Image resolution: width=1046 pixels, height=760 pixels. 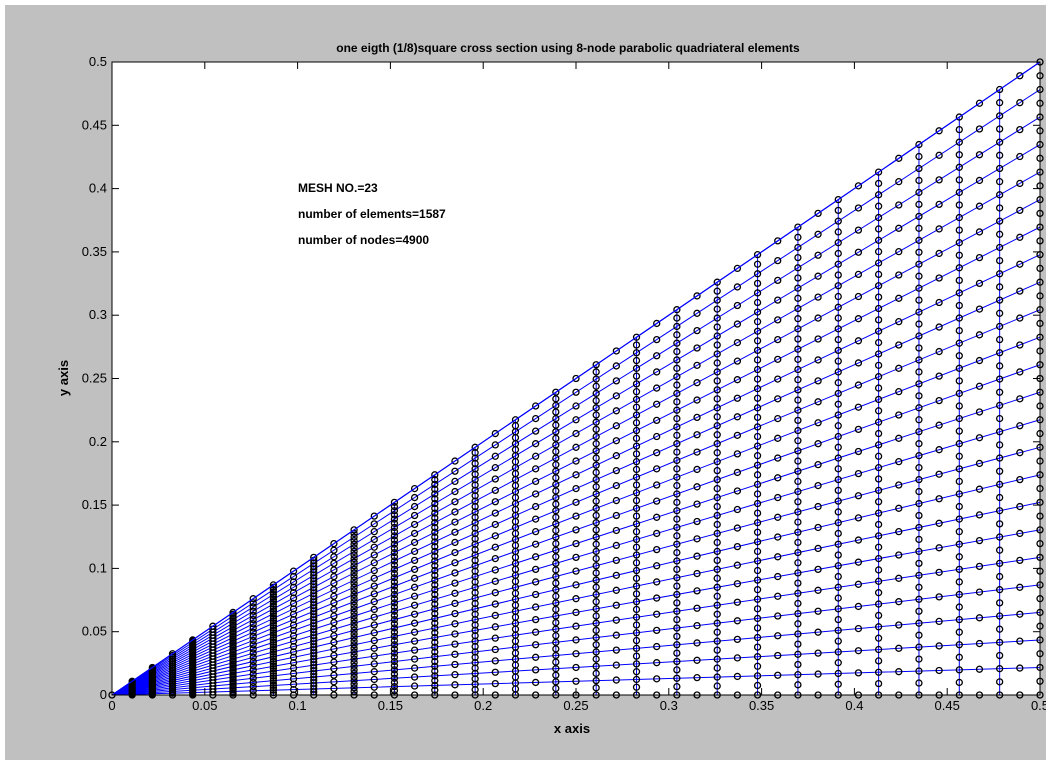 I want to click on y-tick-label: 0.45, so click(x=94, y=124).